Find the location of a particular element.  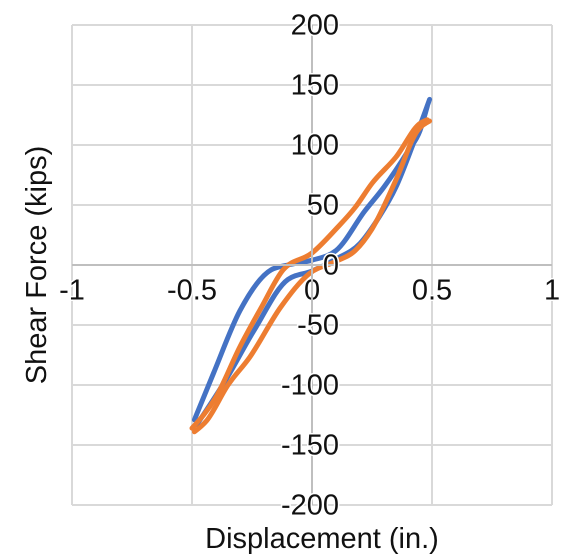

y-tick-label: 50 is located at coordinates (322, 205).